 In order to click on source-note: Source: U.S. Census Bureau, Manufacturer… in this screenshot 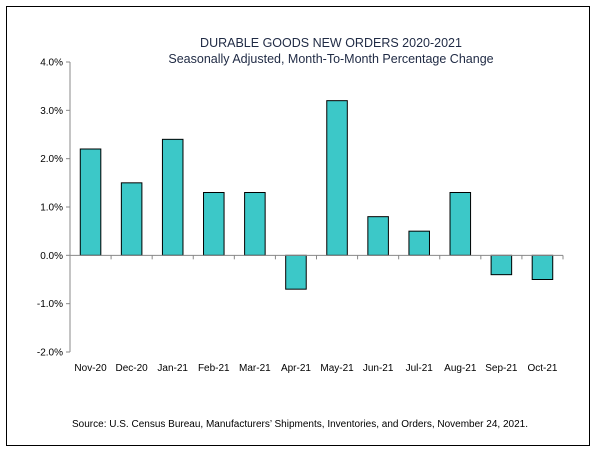, I will do `click(300, 424)`.